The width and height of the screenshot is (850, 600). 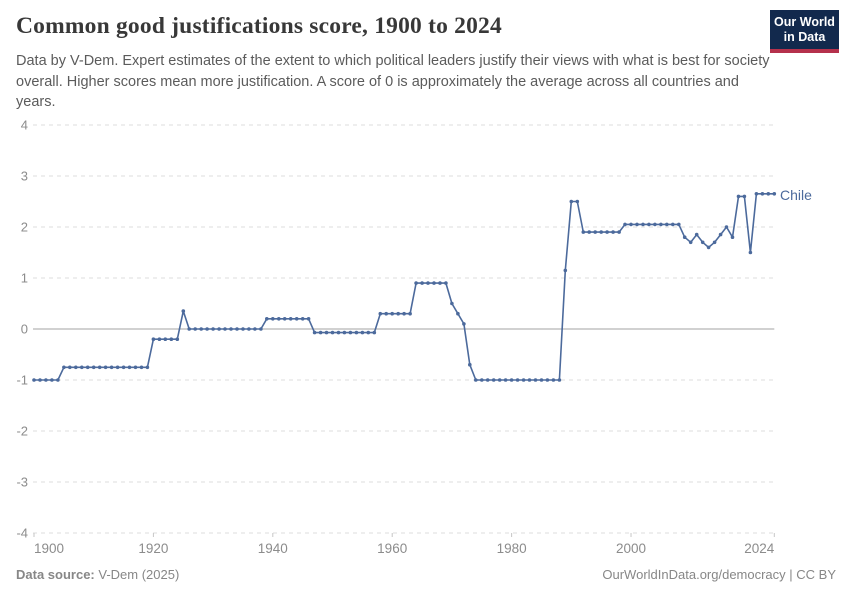 What do you see at coordinates (320, 332) in the screenshot?
I see `data-point-1948` at bounding box center [320, 332].